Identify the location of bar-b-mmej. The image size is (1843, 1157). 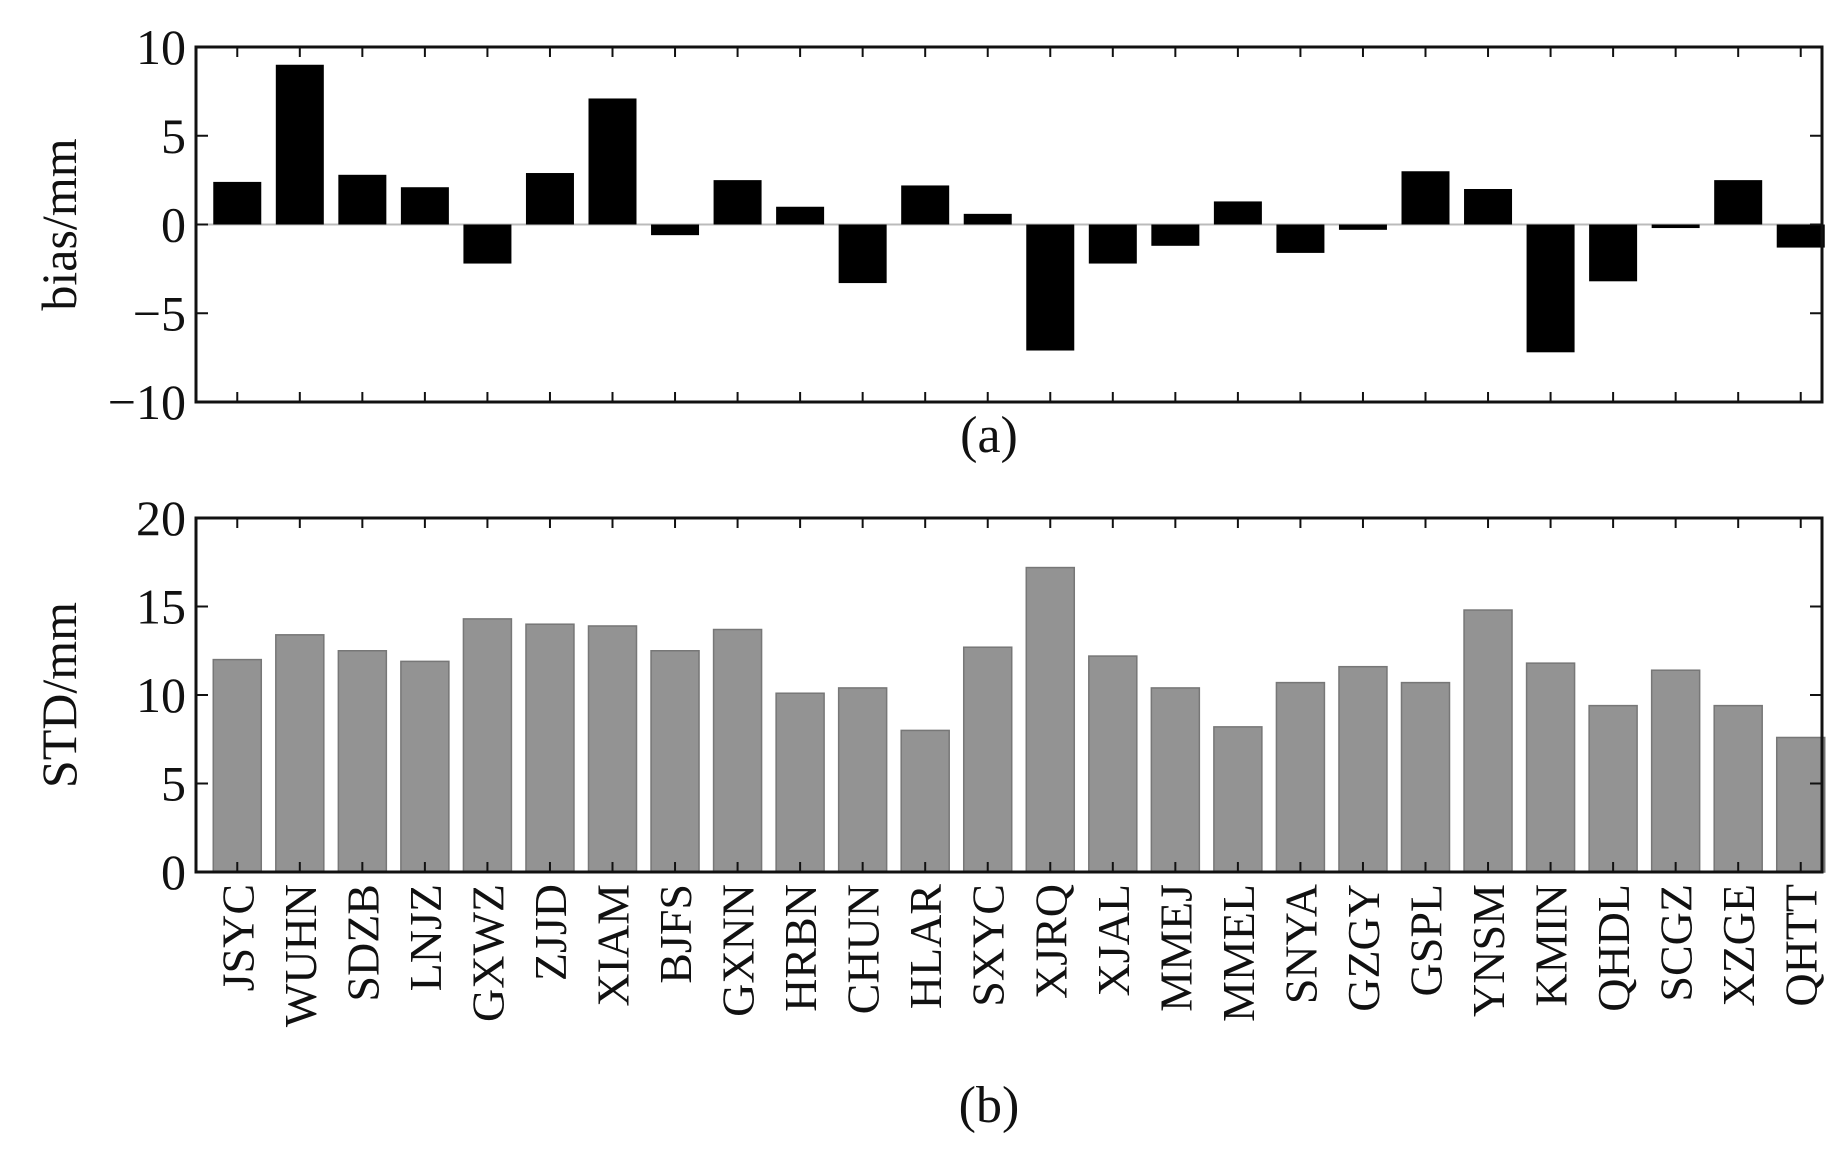
(1175, 780).